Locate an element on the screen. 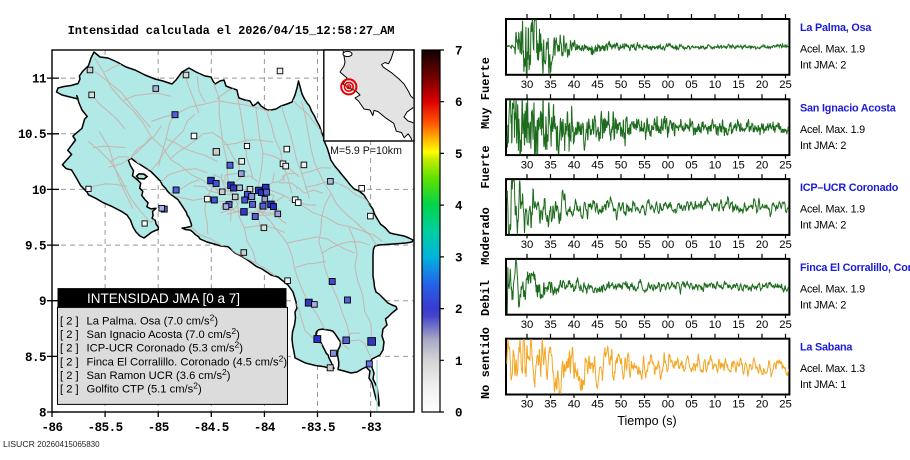  svg-text: Debil is located at coordinates (486, 298).